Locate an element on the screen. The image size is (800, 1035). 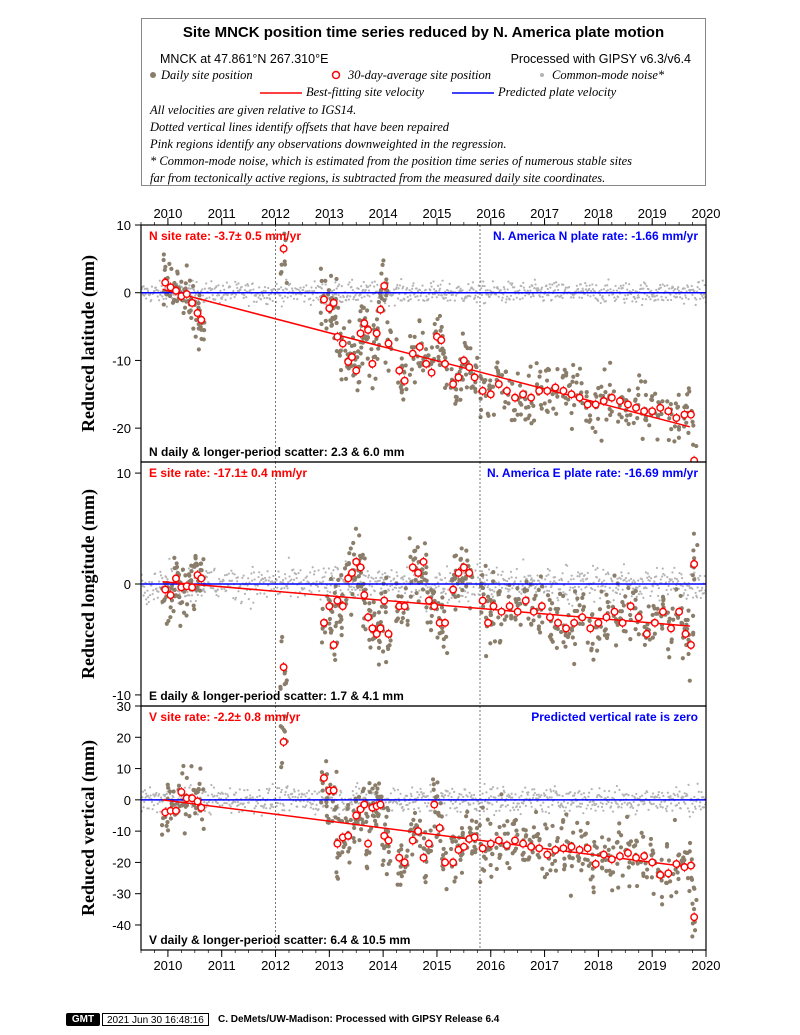
legend-daily-label: Daily site position is located at coordinates (207, 75).